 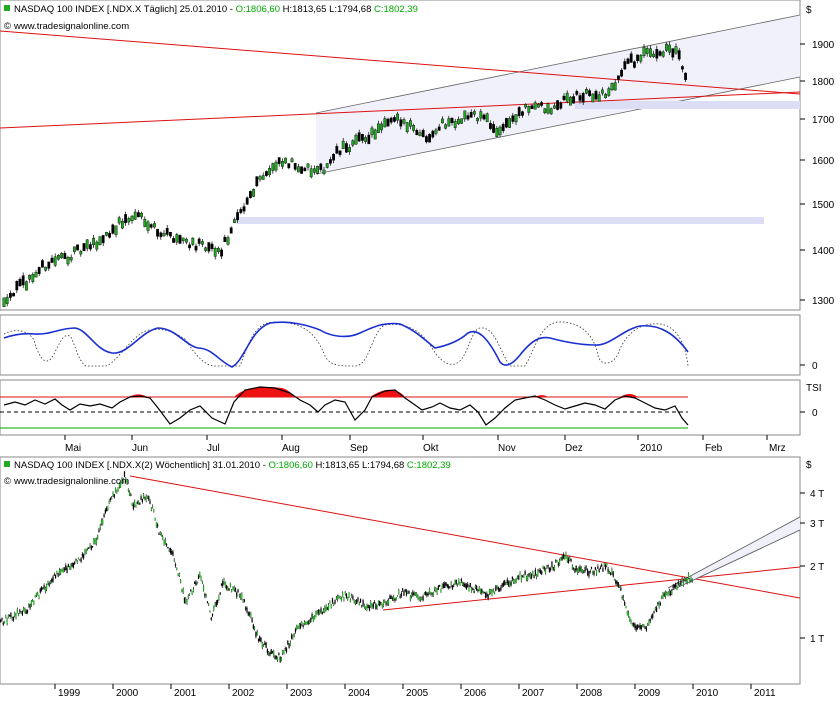 What do you see at coordinates (817, 494) in the screenshot?
I see `price-tick-label: 4 T` at bounding box center [817, 494].